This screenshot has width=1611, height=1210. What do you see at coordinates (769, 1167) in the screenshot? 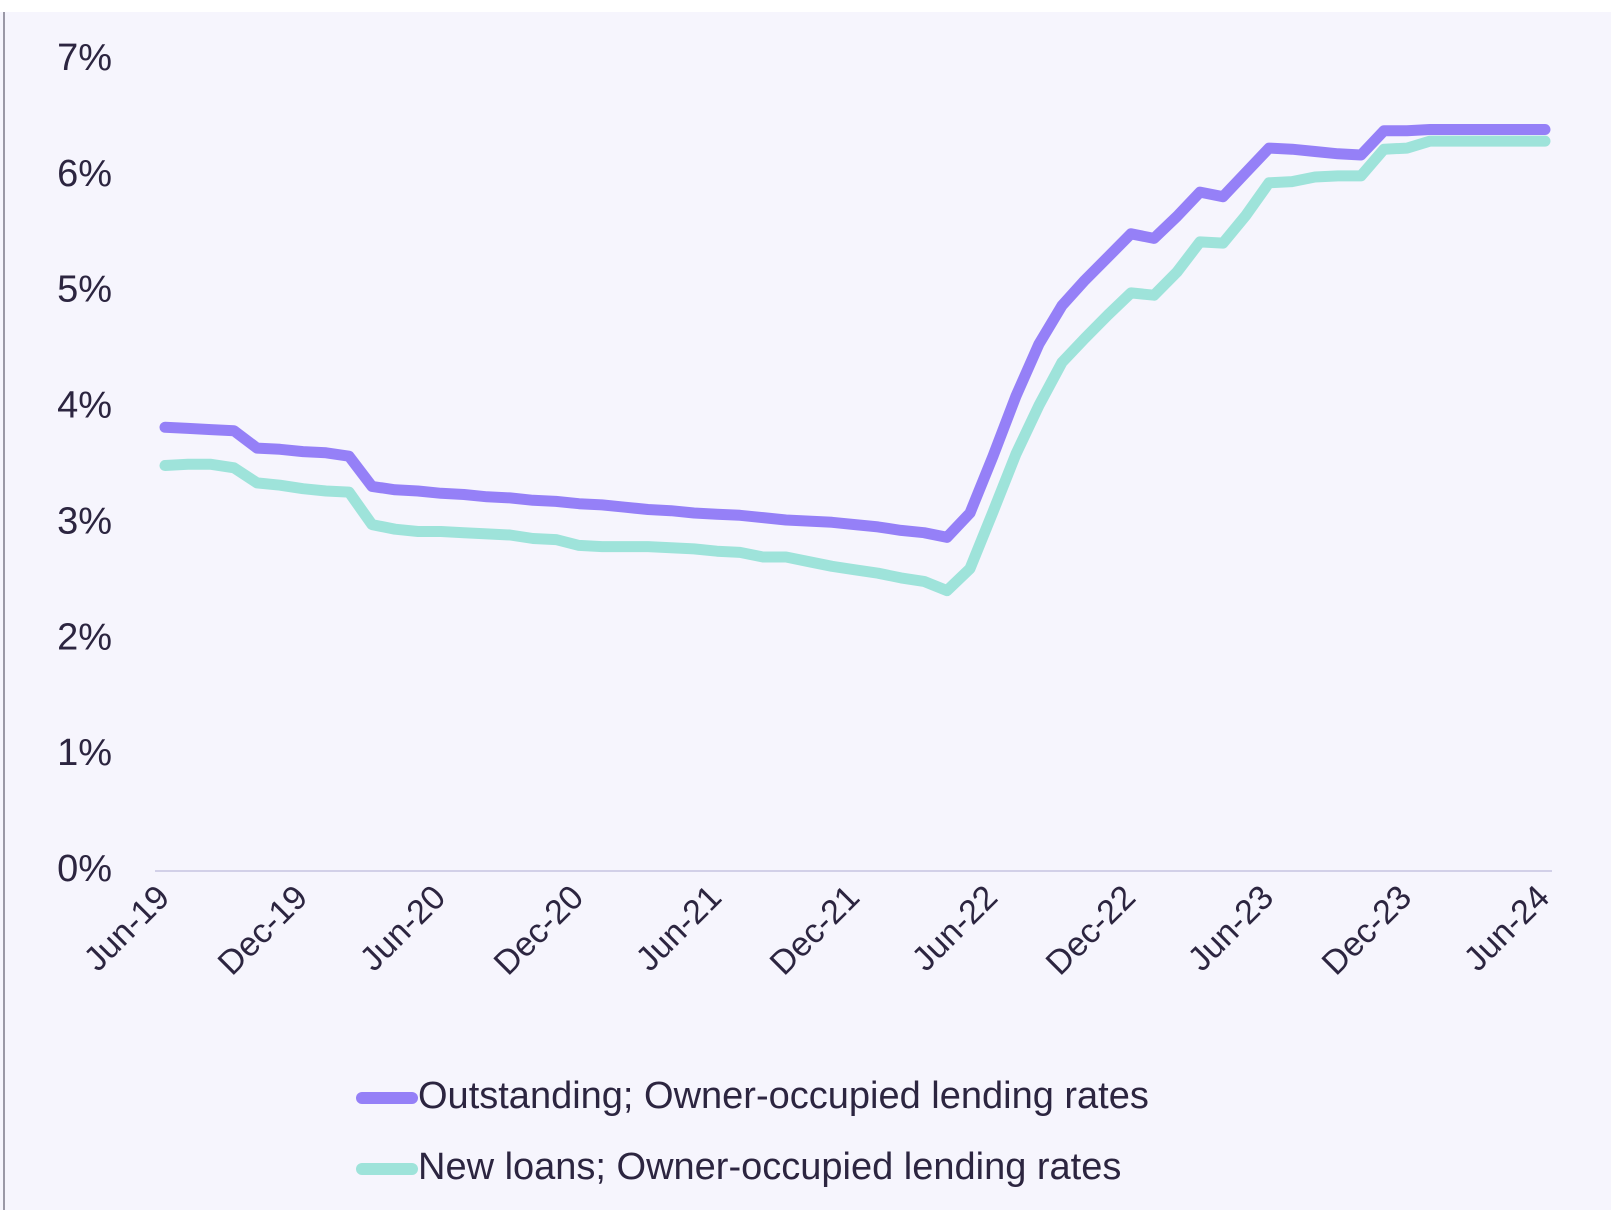
I see `legend-label: New loans; Owner-occupied lending rates` at bounding box center [769, 1167].